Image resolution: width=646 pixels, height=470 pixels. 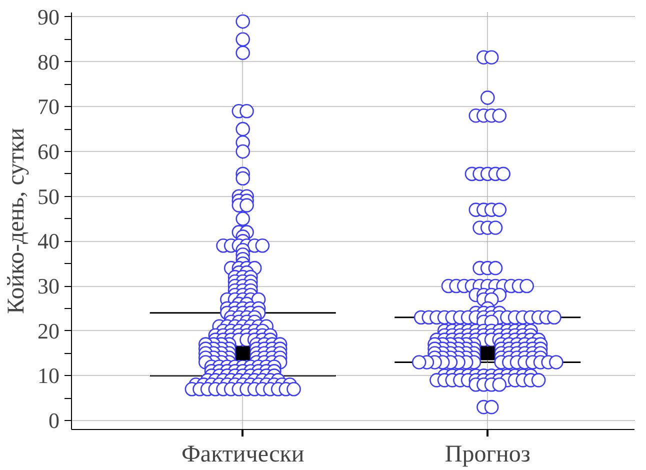 I want to click on y-tick-label: 90, so click(x=49, y=17).